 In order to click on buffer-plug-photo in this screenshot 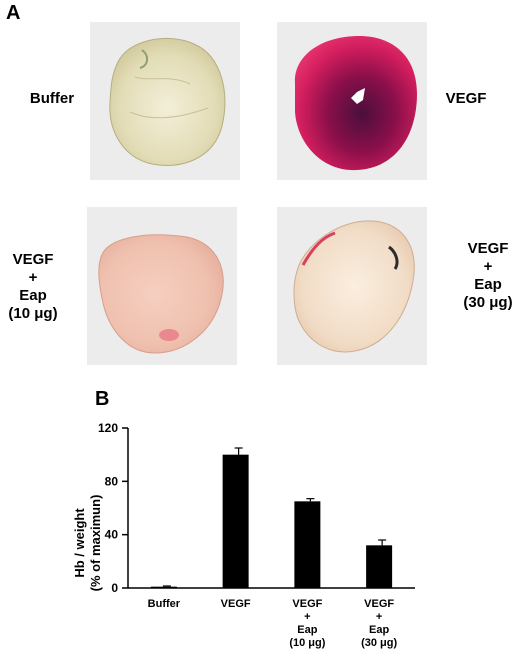, I will do `click(165, 101)`.